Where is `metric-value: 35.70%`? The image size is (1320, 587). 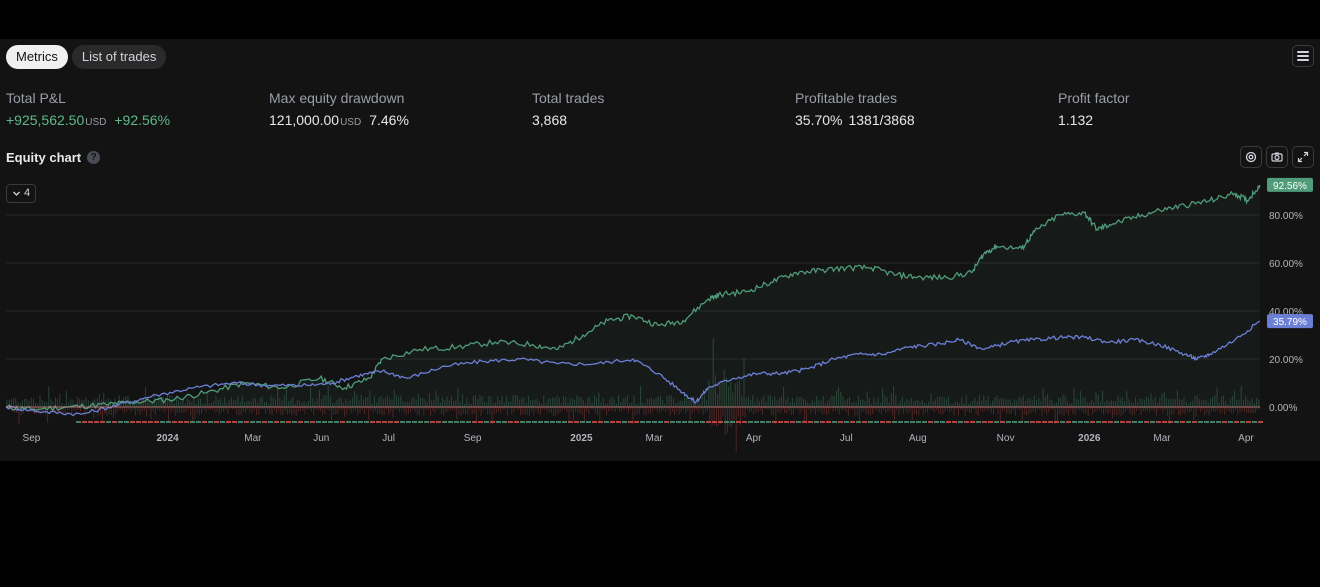 metric-value: 35.70% is located at coordinates (819, 120).